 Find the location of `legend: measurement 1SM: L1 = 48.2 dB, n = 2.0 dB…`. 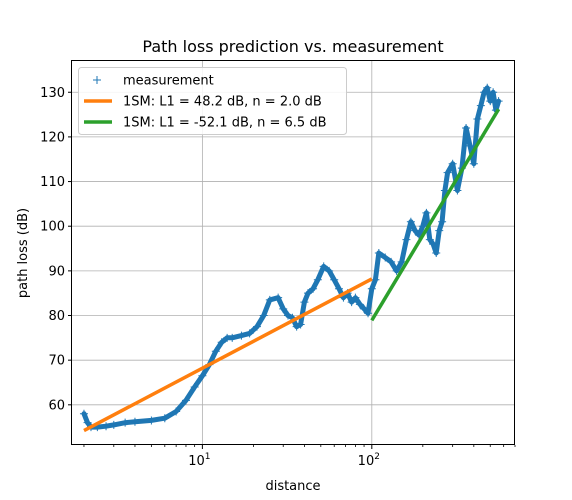

legend: measurement 1SM: L1 = 48.2 dB, n = 2.0 dB… is located at coordinates (213, 101).